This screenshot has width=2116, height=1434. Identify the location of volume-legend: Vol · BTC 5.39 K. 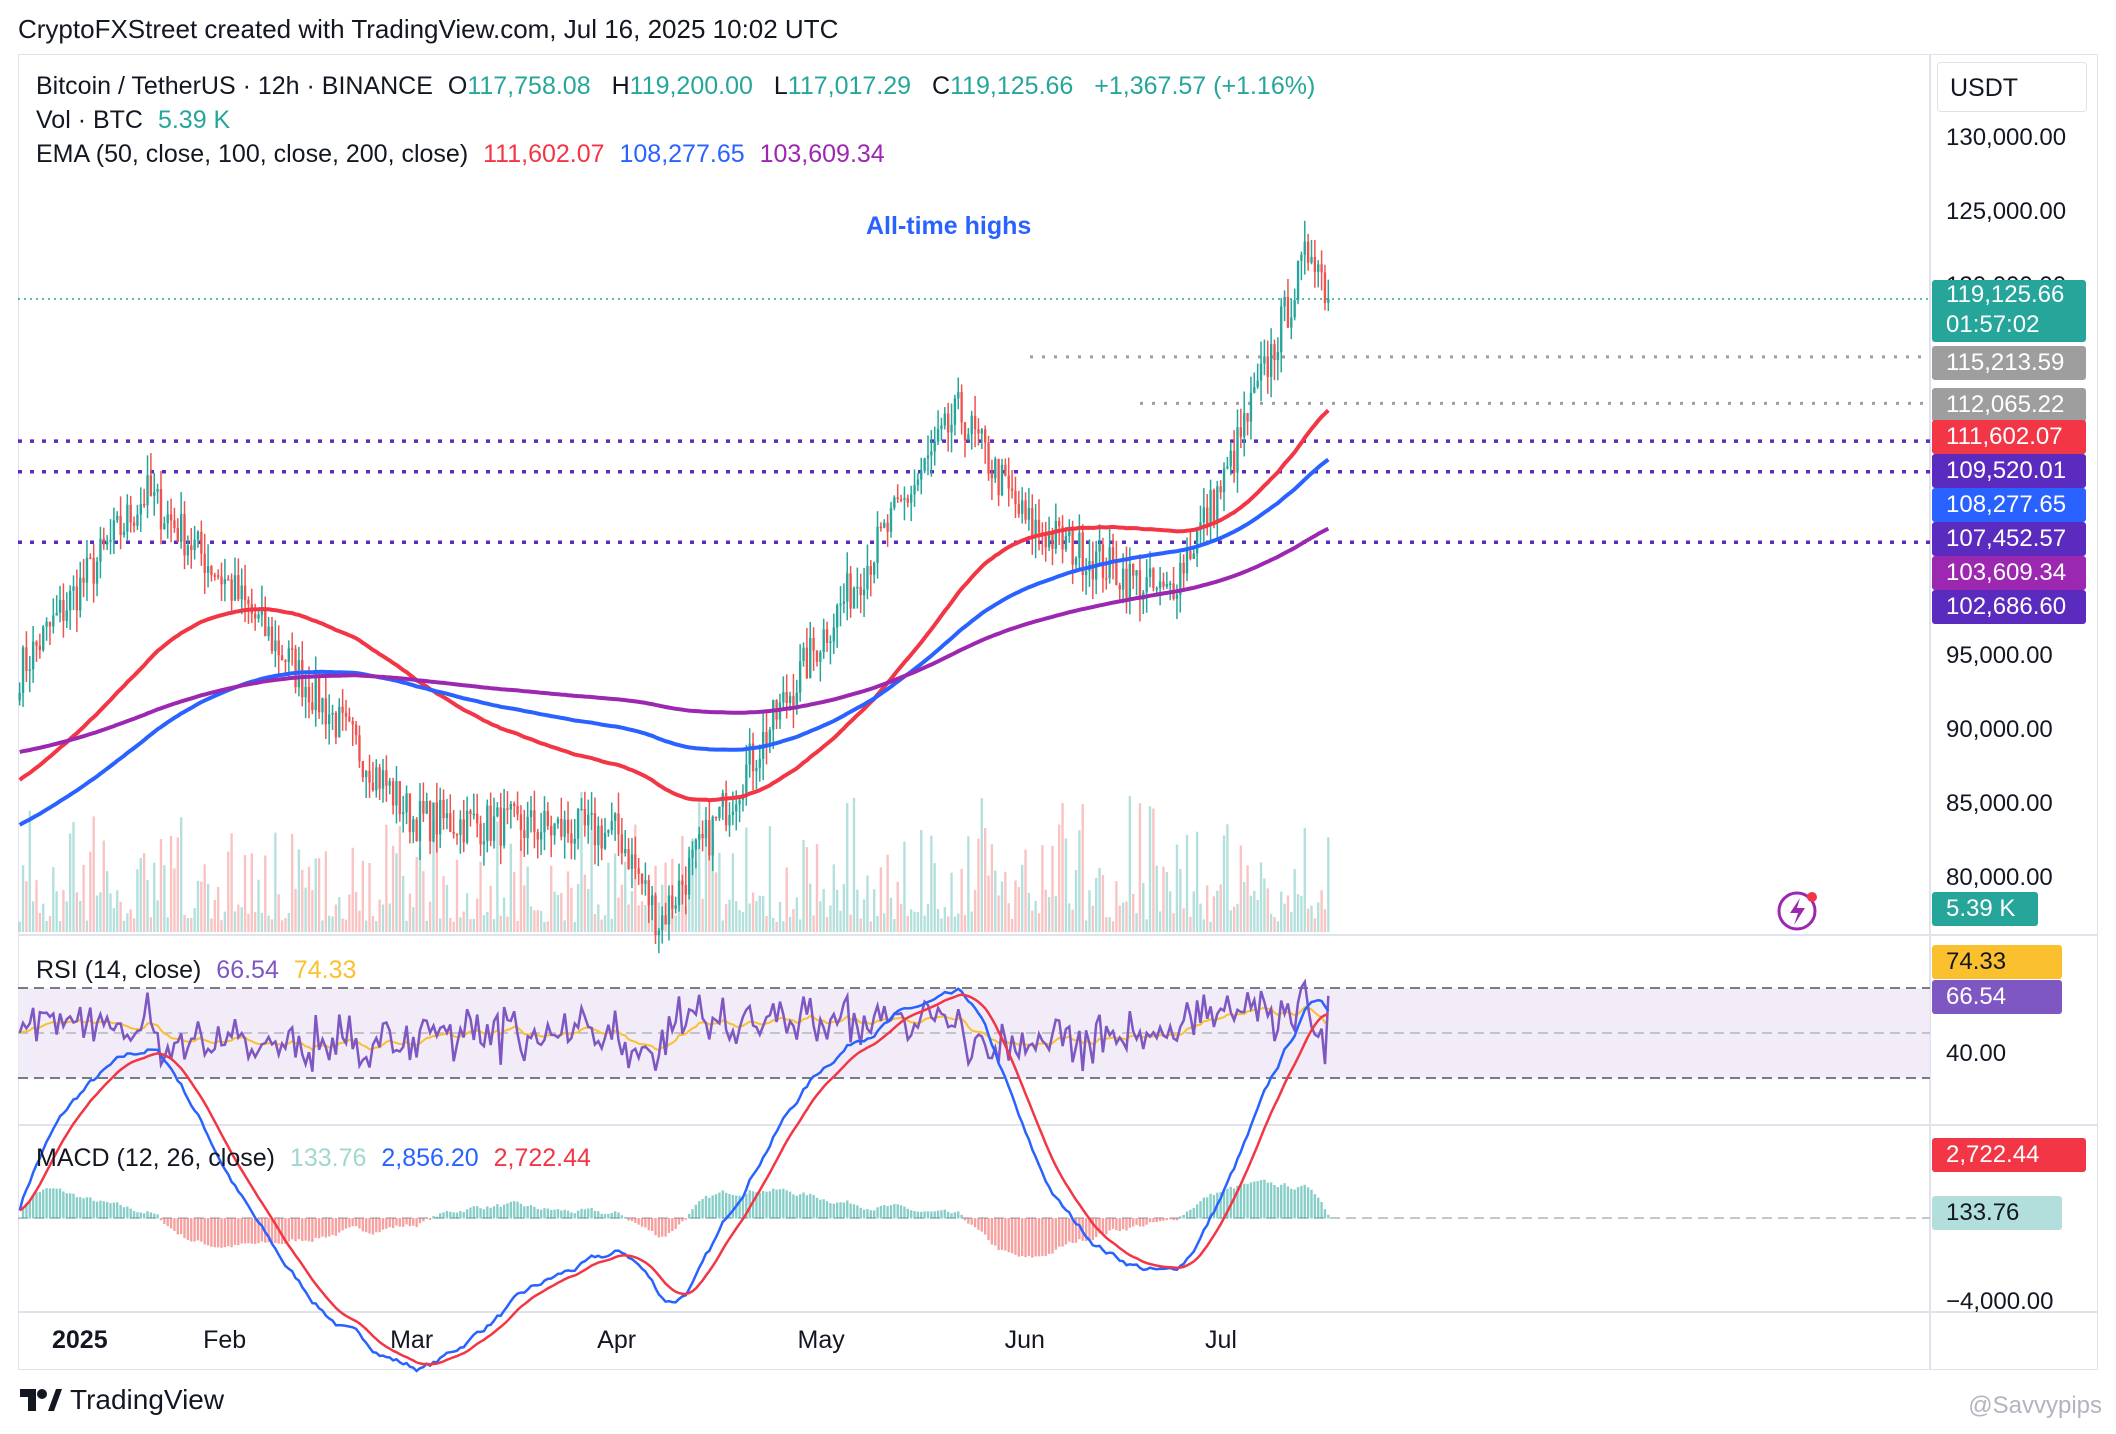
(137, 120).